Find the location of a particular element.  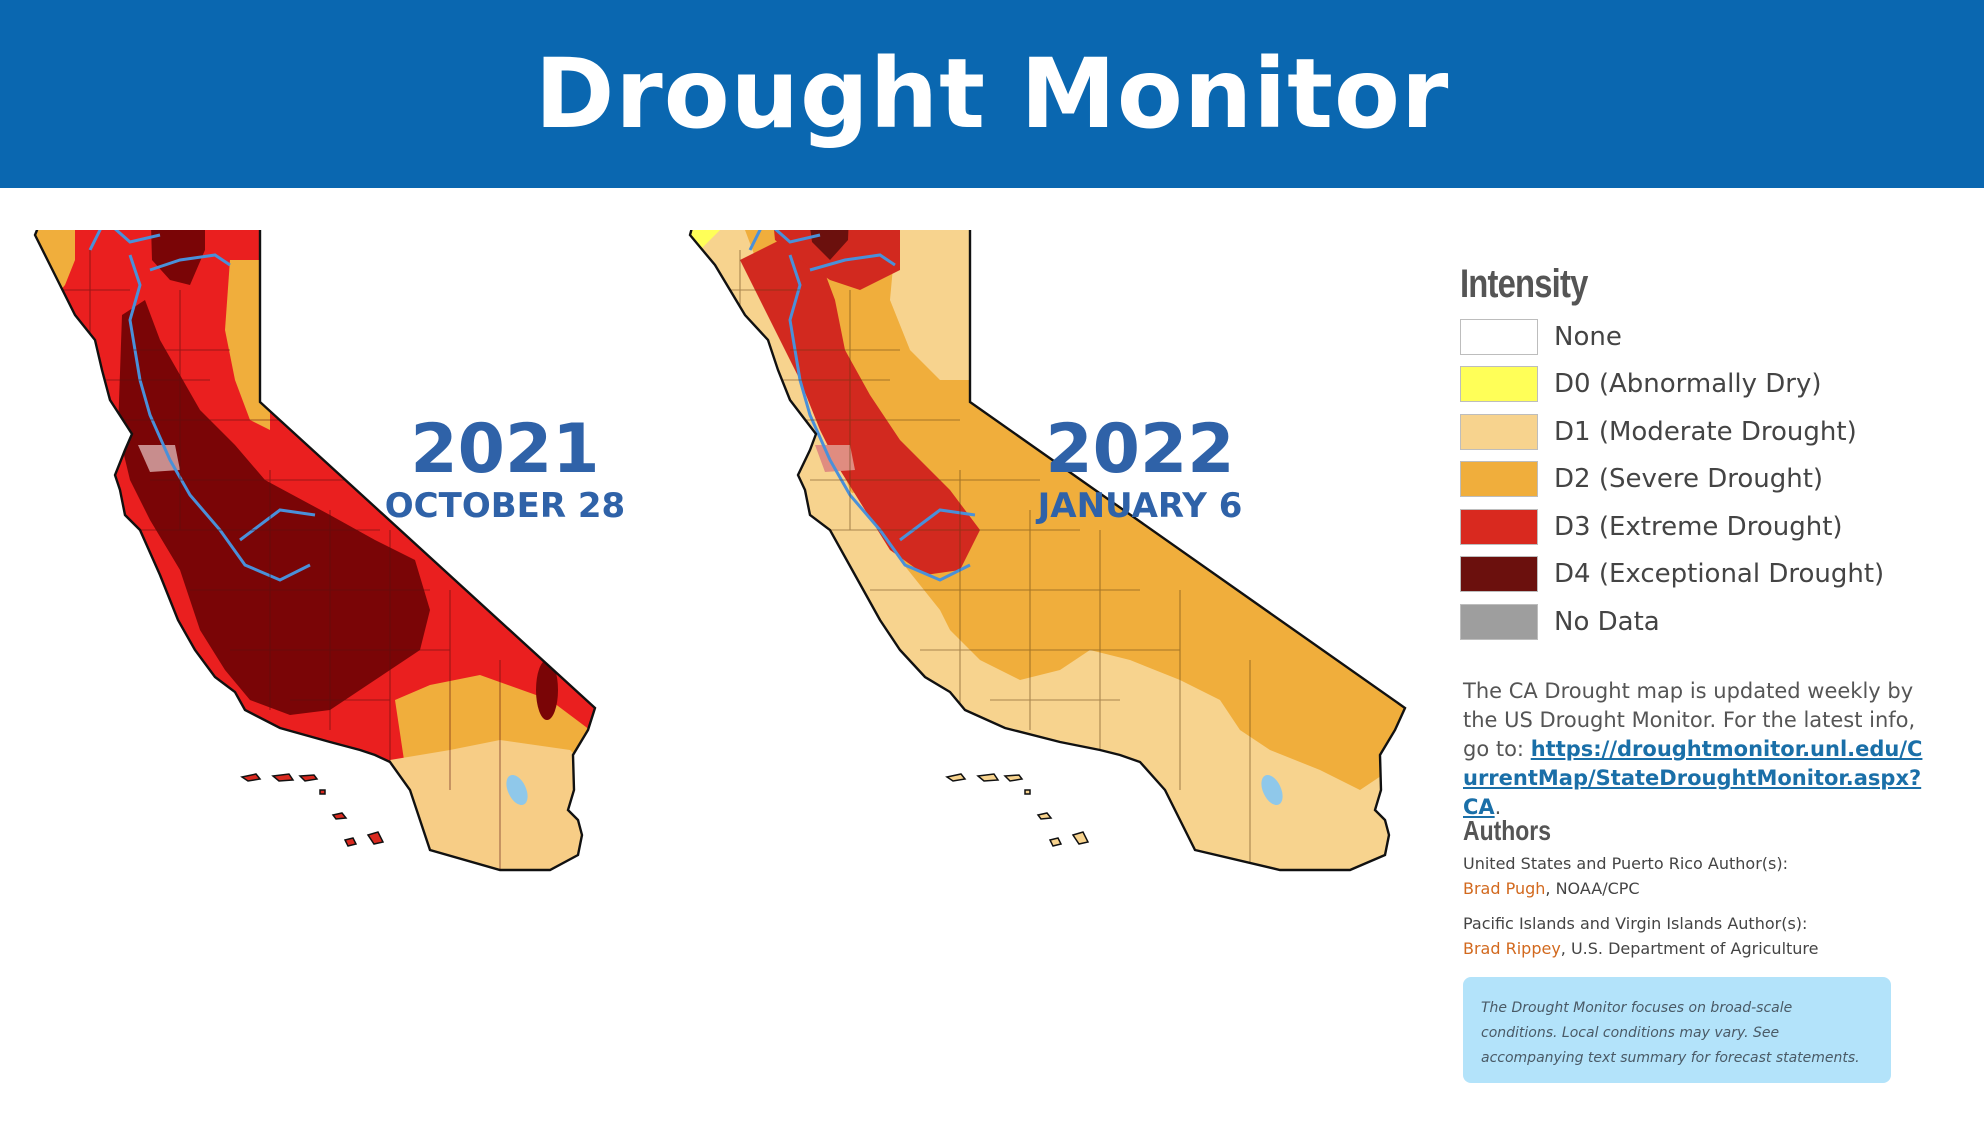

author-affiliation: , U.S. Department of Agriculture is located at coordinates (1689, 948).